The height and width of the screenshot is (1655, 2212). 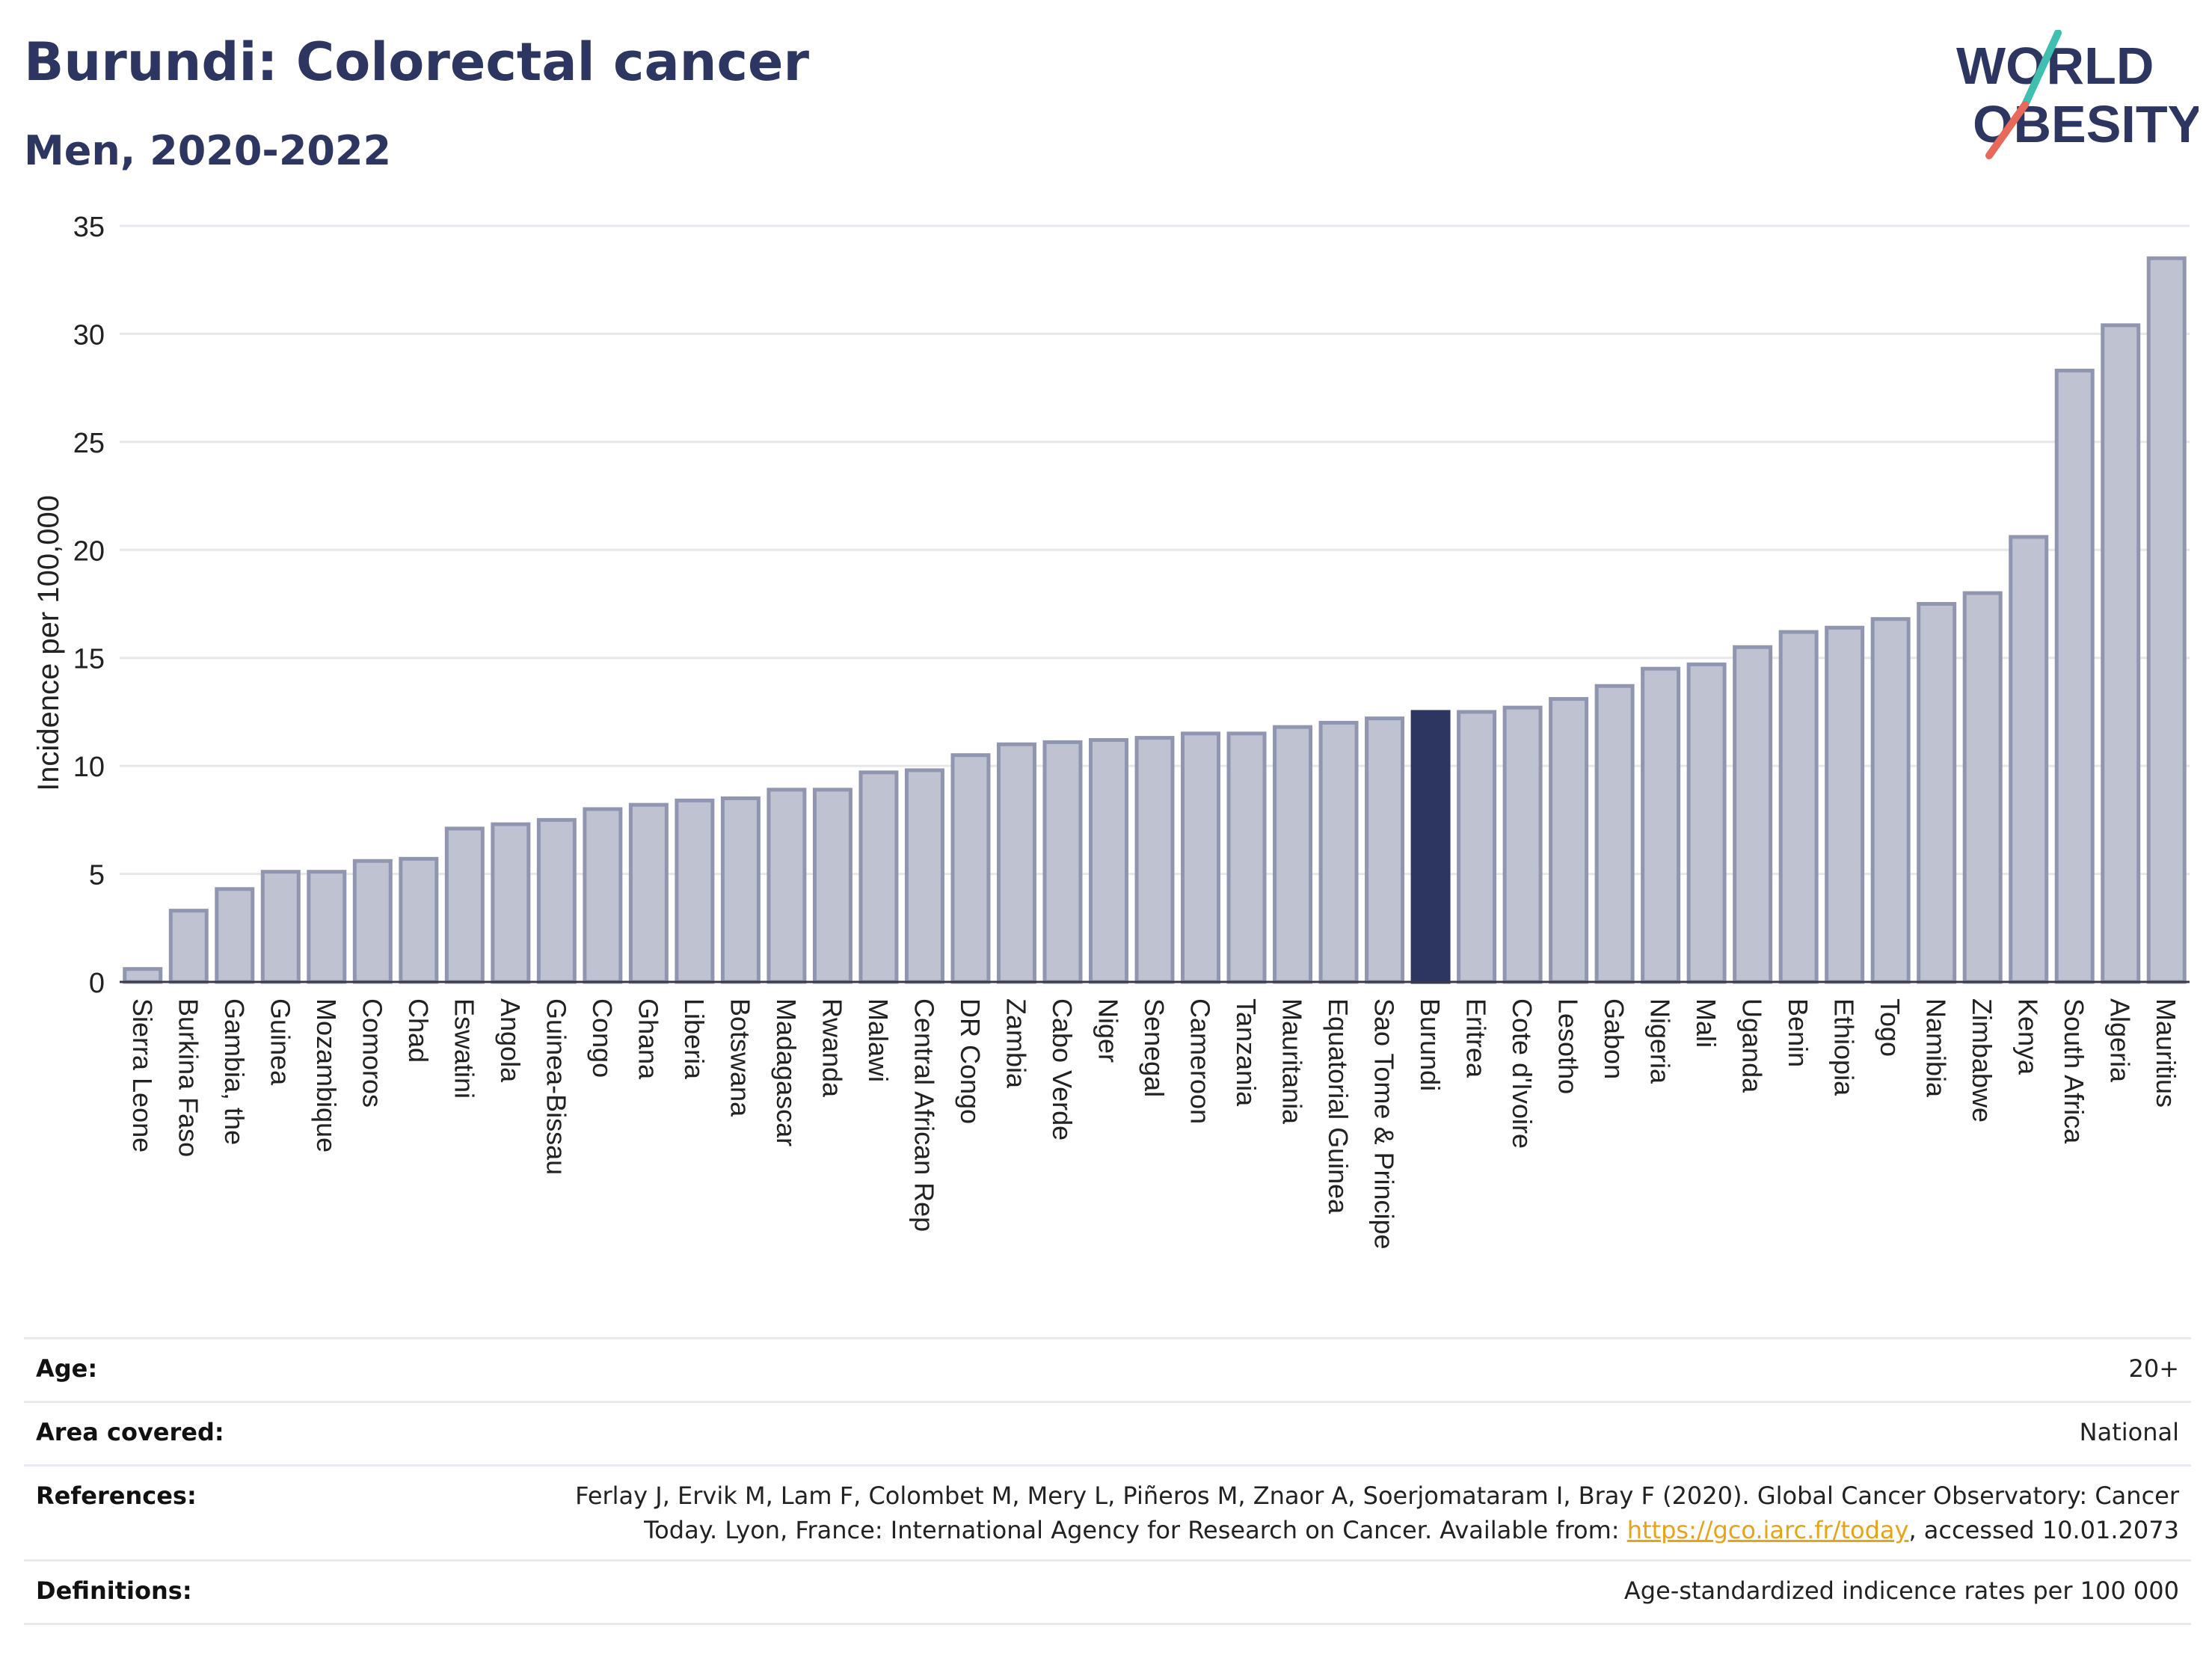 I want to click on x-tick-label: Gambia, the, so click(x=234, y=1071).